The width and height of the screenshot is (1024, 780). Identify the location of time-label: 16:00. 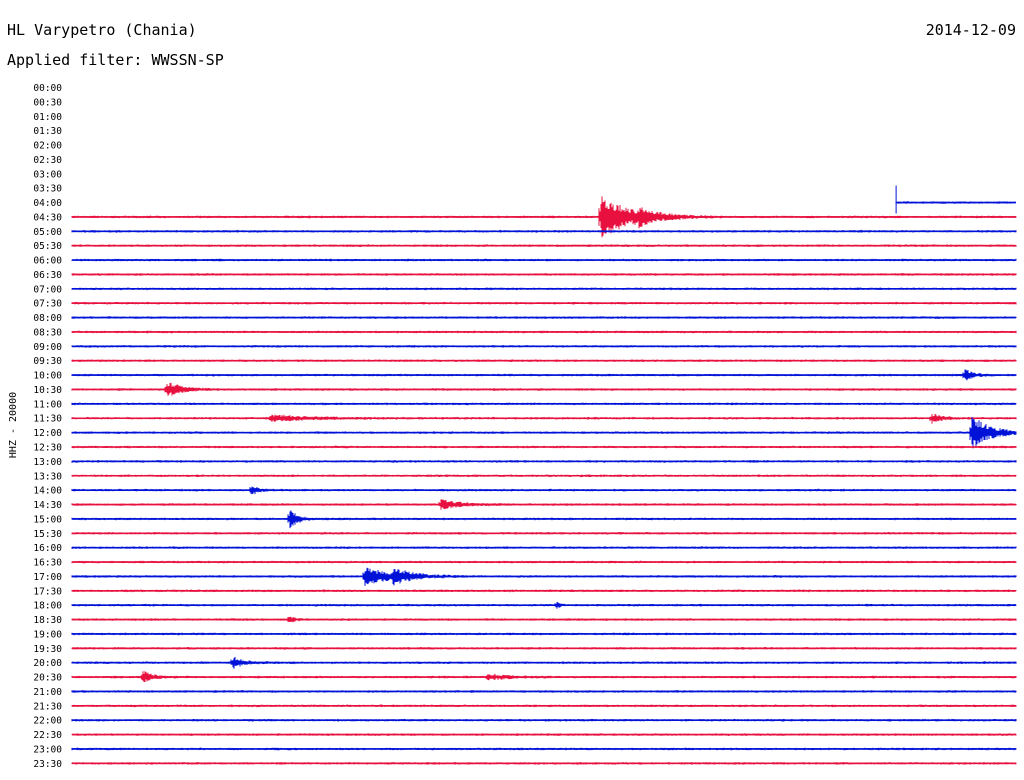
(47, 548).